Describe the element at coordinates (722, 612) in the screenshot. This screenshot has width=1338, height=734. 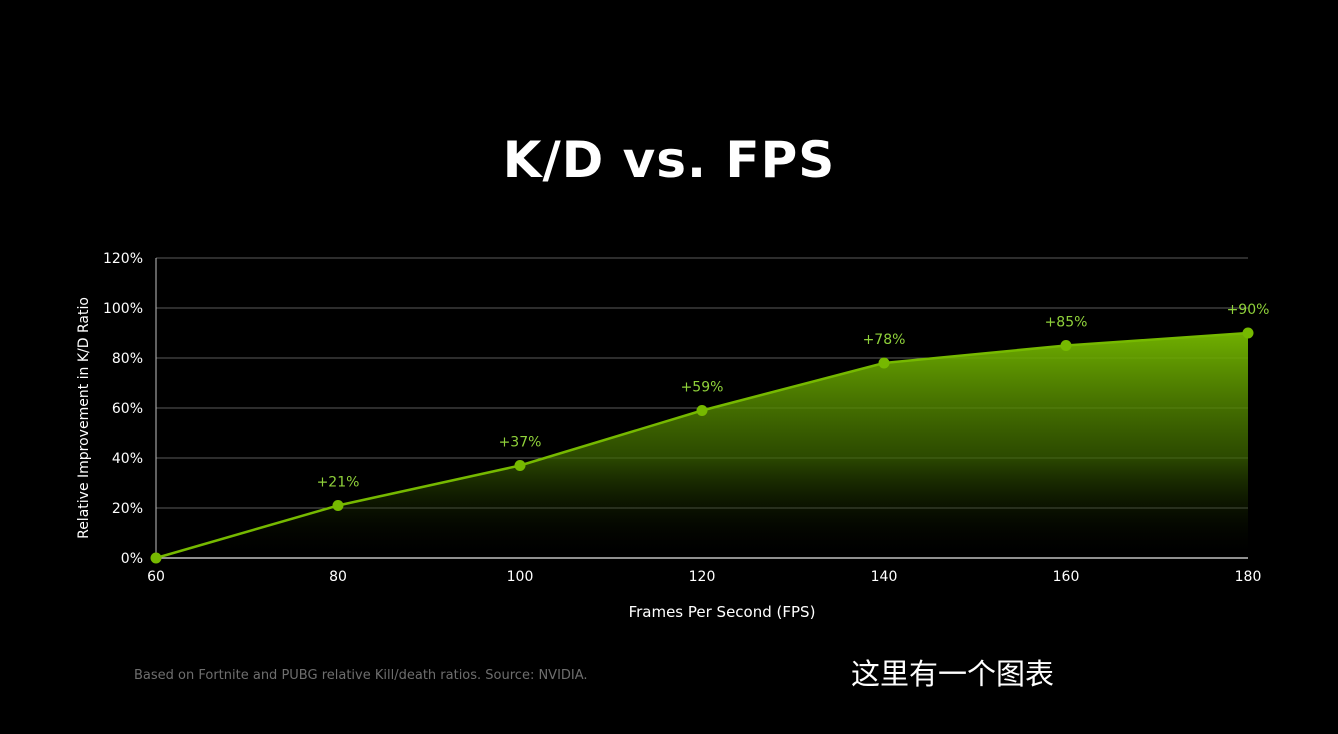
I see `x-axis-title: Frames Per Second (FPS)` at that location.